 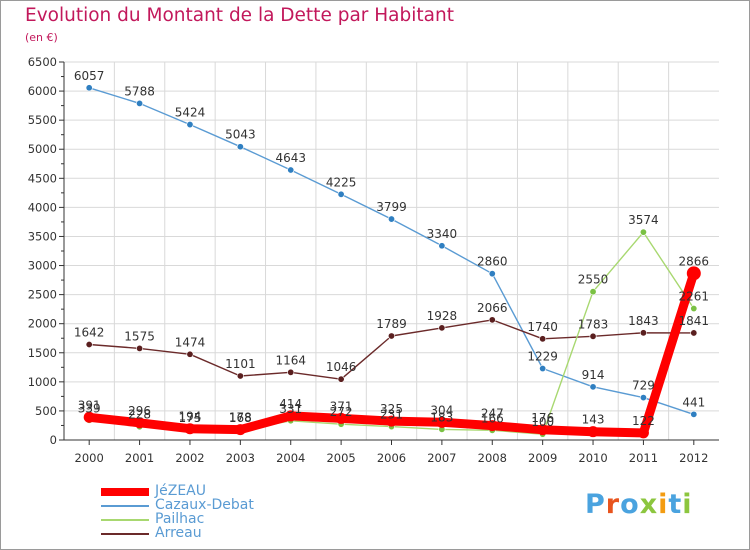 I want to click on legend-label-2: Pailhac, so click(x=180, y=519).